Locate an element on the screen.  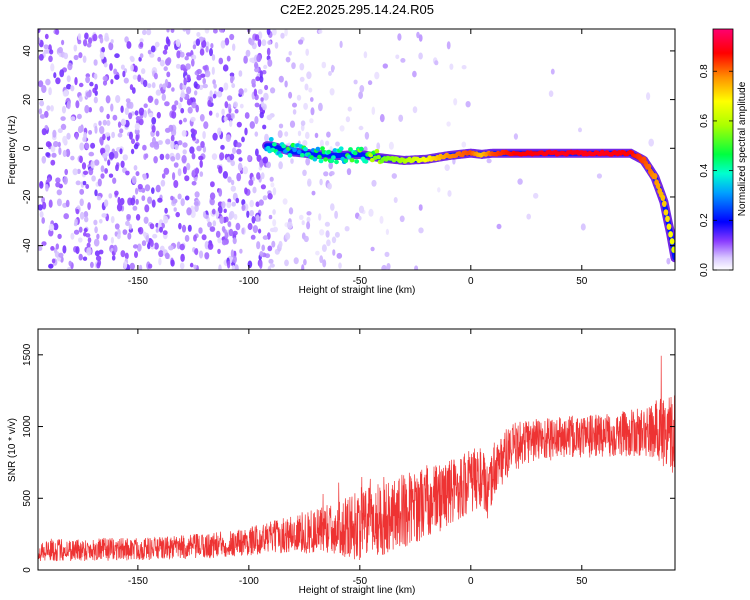
x-tick-label: 50 is located at coordinates (582, 581).